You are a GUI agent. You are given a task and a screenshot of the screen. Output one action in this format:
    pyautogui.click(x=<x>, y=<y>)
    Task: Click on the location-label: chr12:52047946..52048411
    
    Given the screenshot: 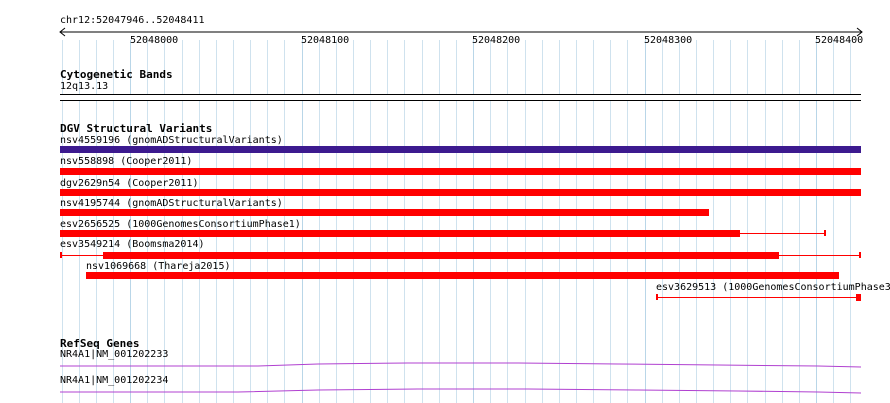 What is the action you would take?
    pyautogui.click(x=132, y=20)
    